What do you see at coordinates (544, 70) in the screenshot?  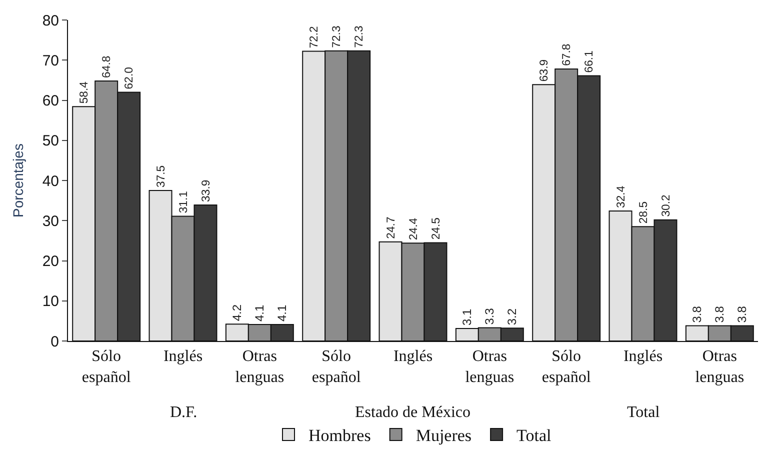 I see `data-label: 63.9` at bounding box center [544, 70].